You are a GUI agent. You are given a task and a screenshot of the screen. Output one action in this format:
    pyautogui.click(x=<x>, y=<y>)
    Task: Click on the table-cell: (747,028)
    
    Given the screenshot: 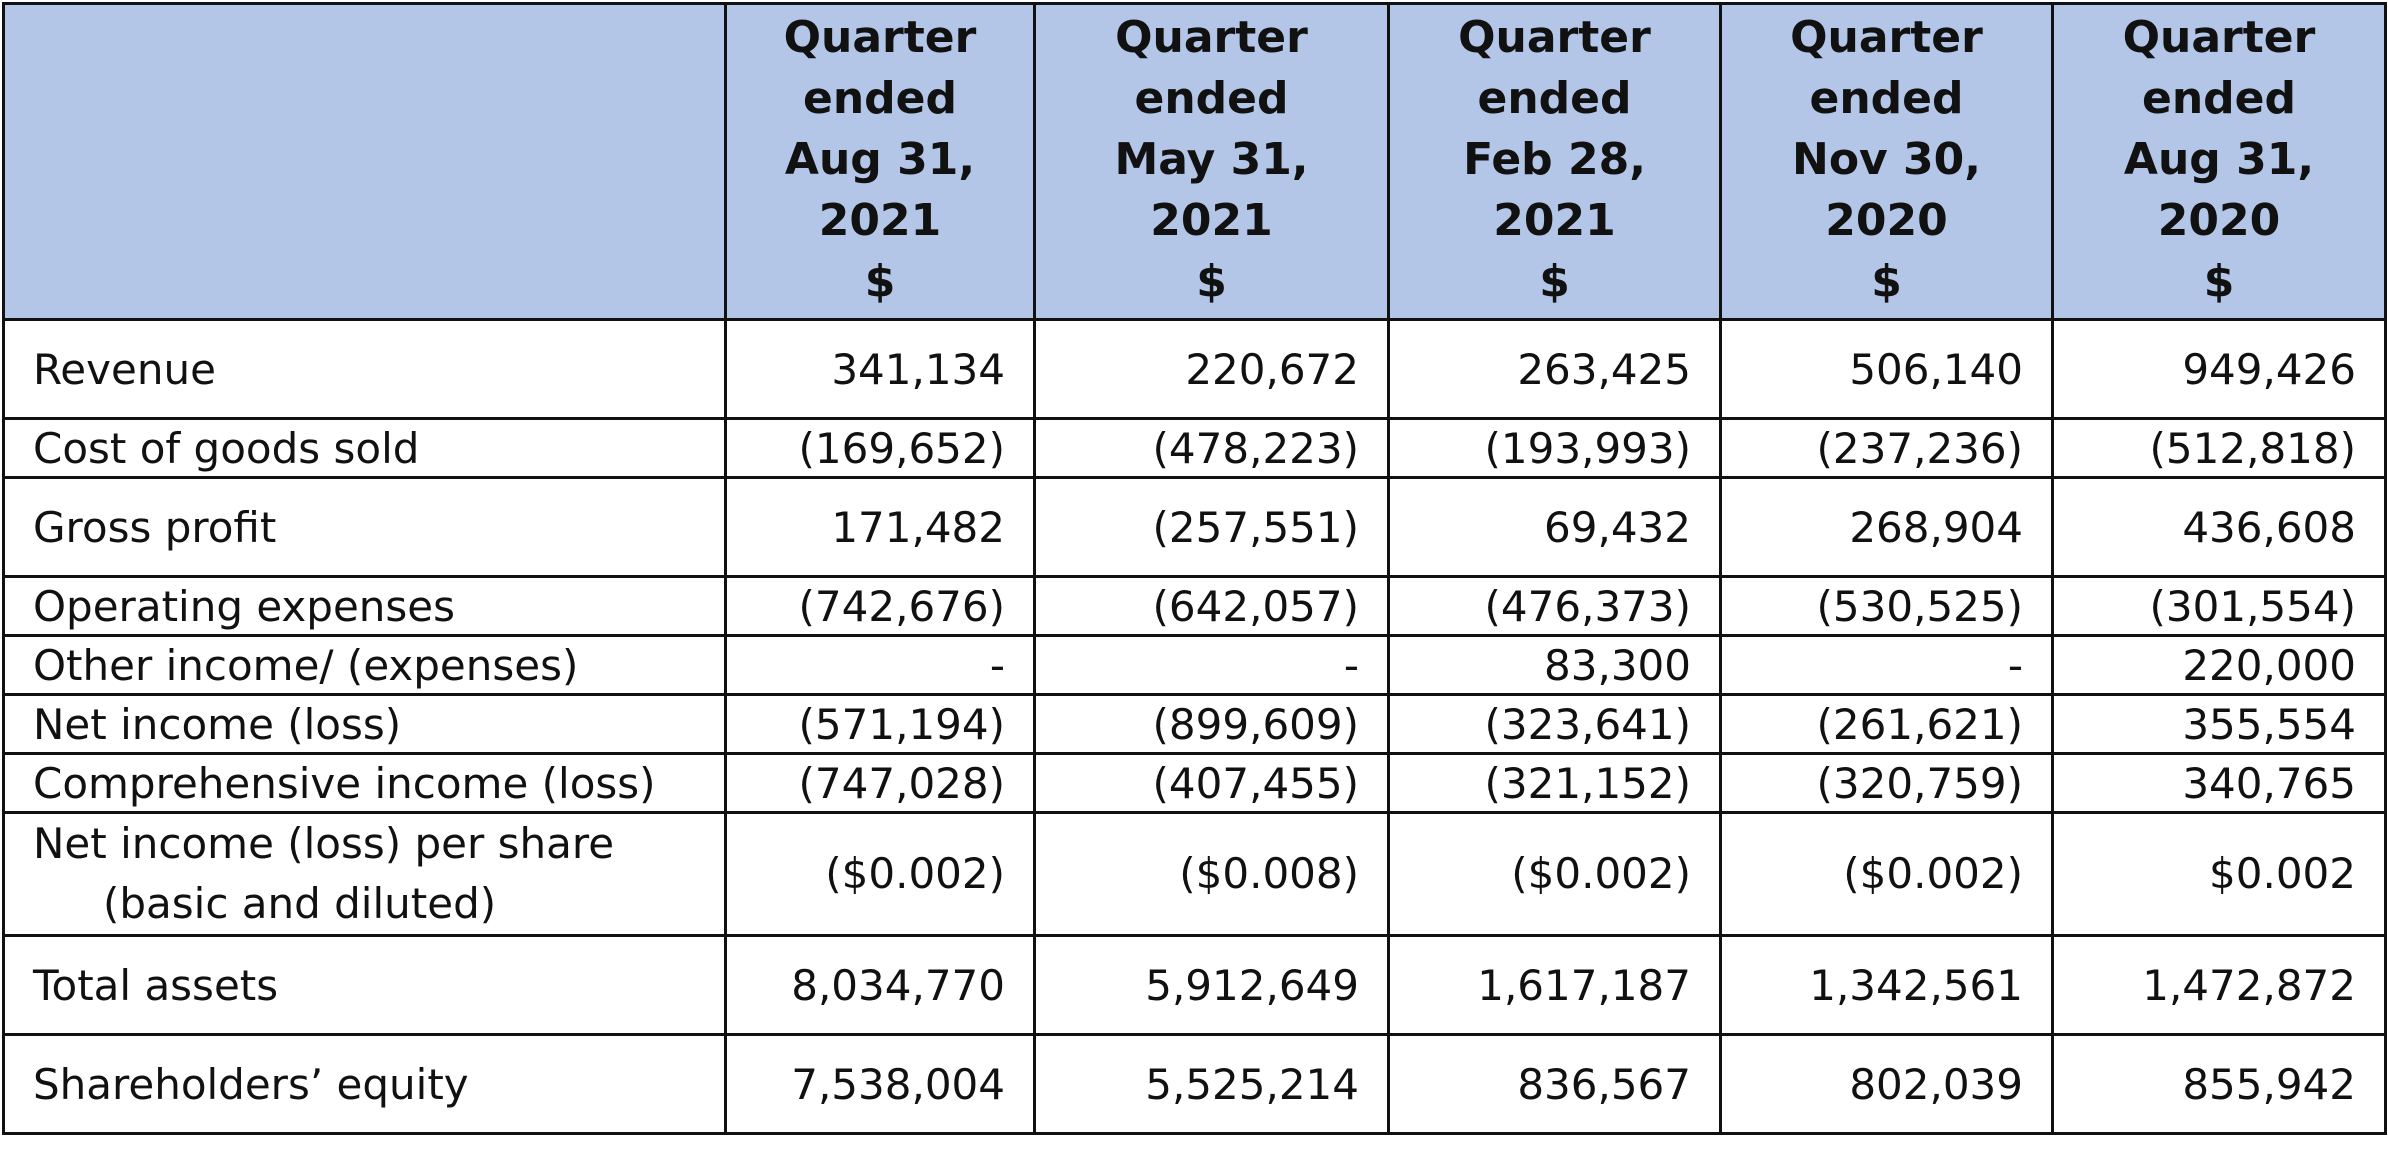 What is the action you would take?
    pyautogui.click(x=880, y=783)
    